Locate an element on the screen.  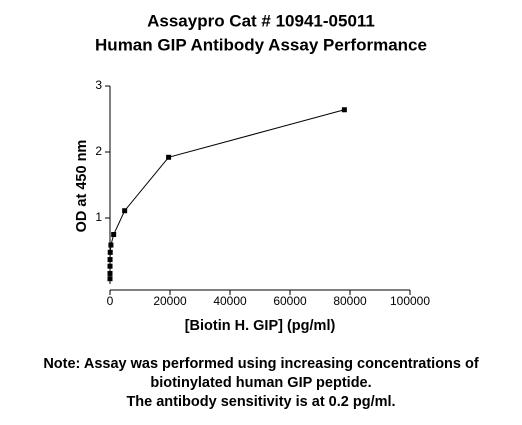
y-tick-label: 1 is located at coordinates (98, 217).